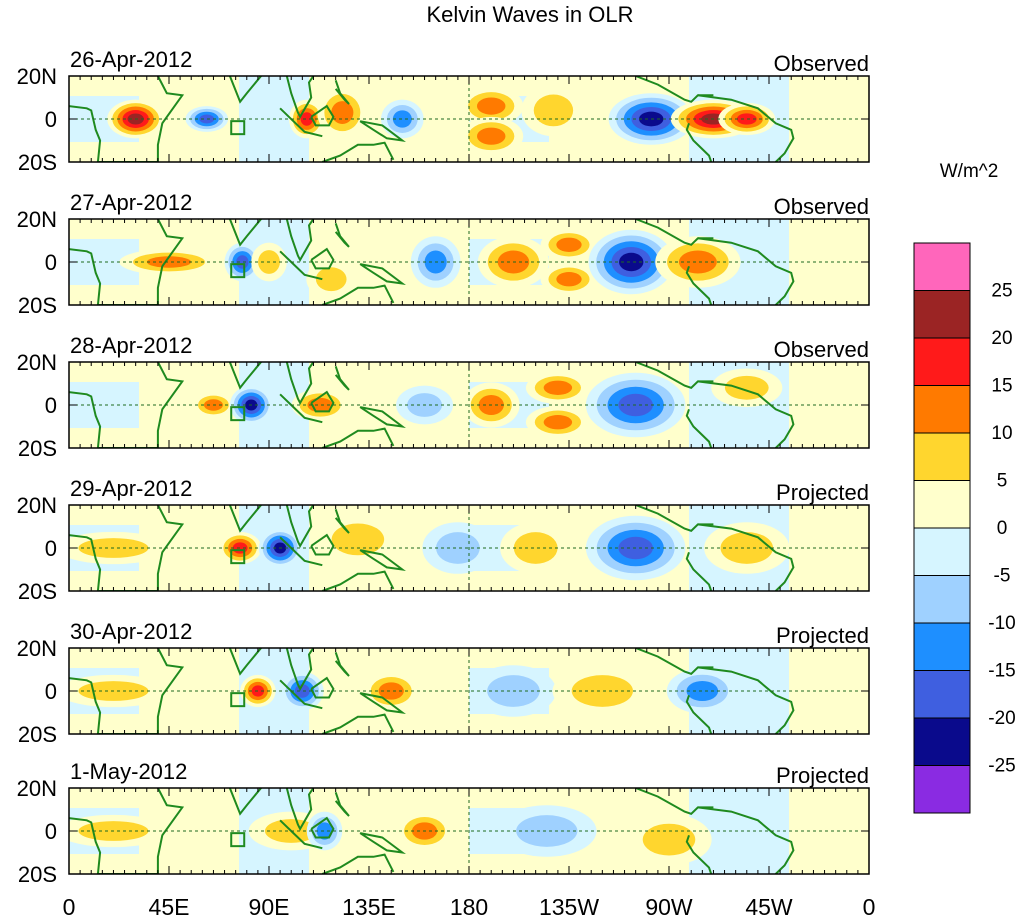 This screenshot has height=920, width=1021. Describe the element at coordinates (131, 345) in the screenshot. I see `panel-date: 28-Apr-2012` at that location.